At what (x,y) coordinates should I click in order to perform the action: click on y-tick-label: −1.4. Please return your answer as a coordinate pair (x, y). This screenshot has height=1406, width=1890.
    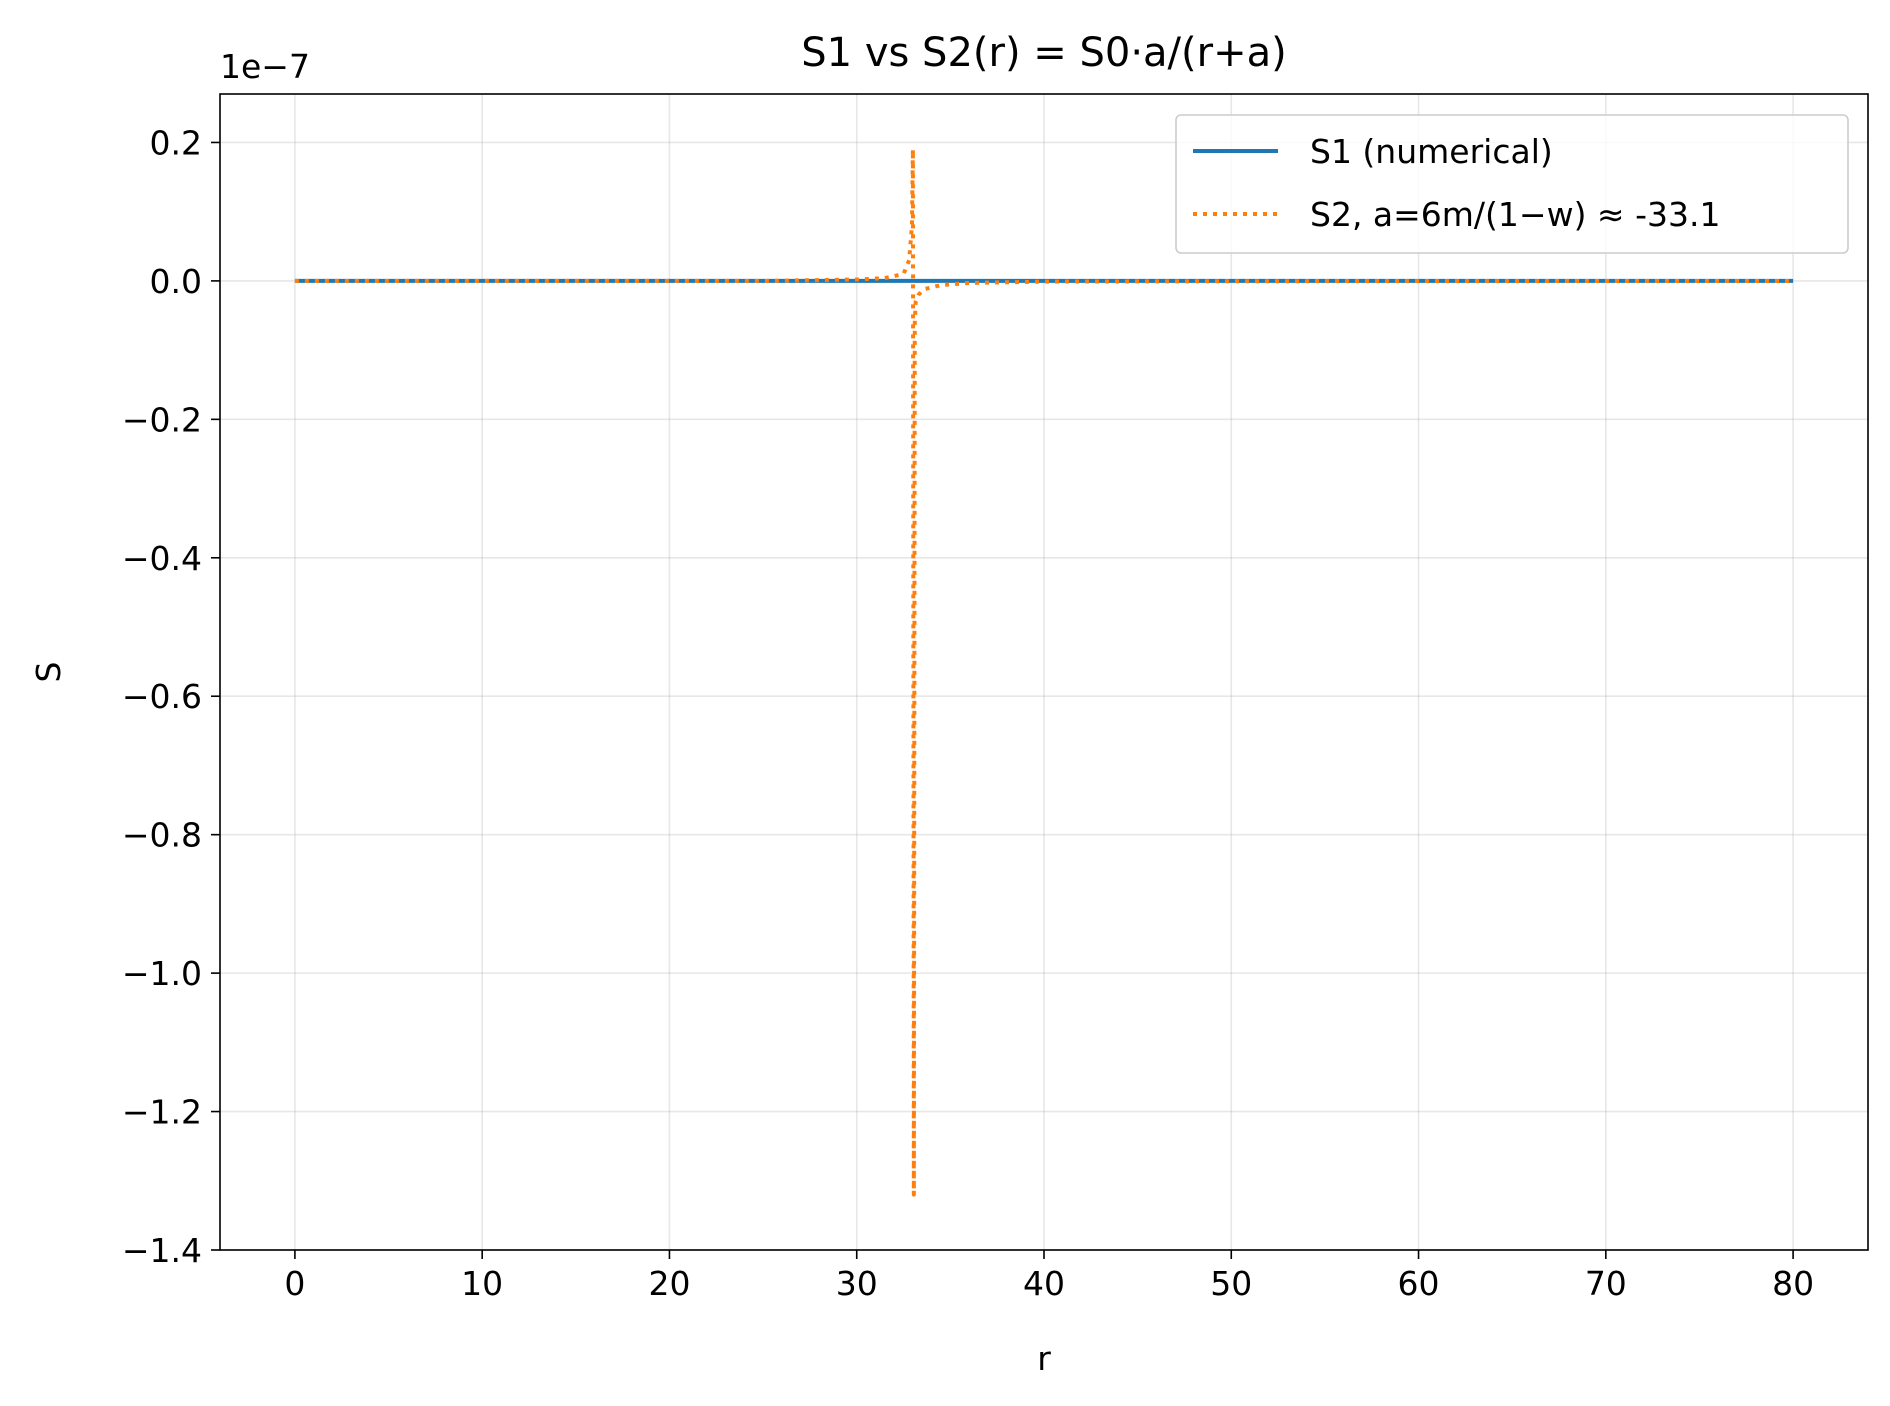
    Looking at the image, I should click on (162, 1250).